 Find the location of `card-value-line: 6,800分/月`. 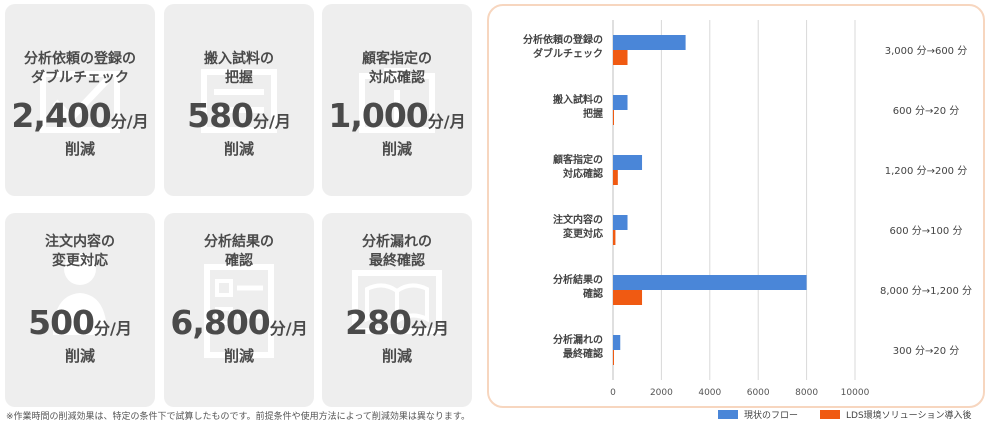

card-value-line: 6,800分/月 is located at coordinates (239, 322).